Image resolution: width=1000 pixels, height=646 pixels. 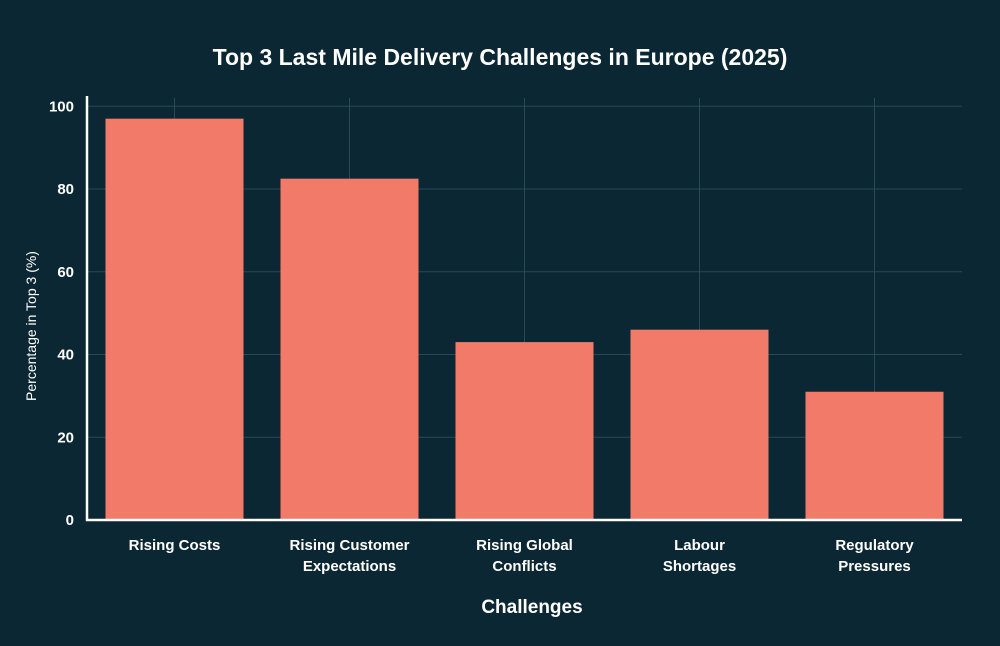 I want to click on x-tick-label: Rising Costs, so click(x=175, y=545).